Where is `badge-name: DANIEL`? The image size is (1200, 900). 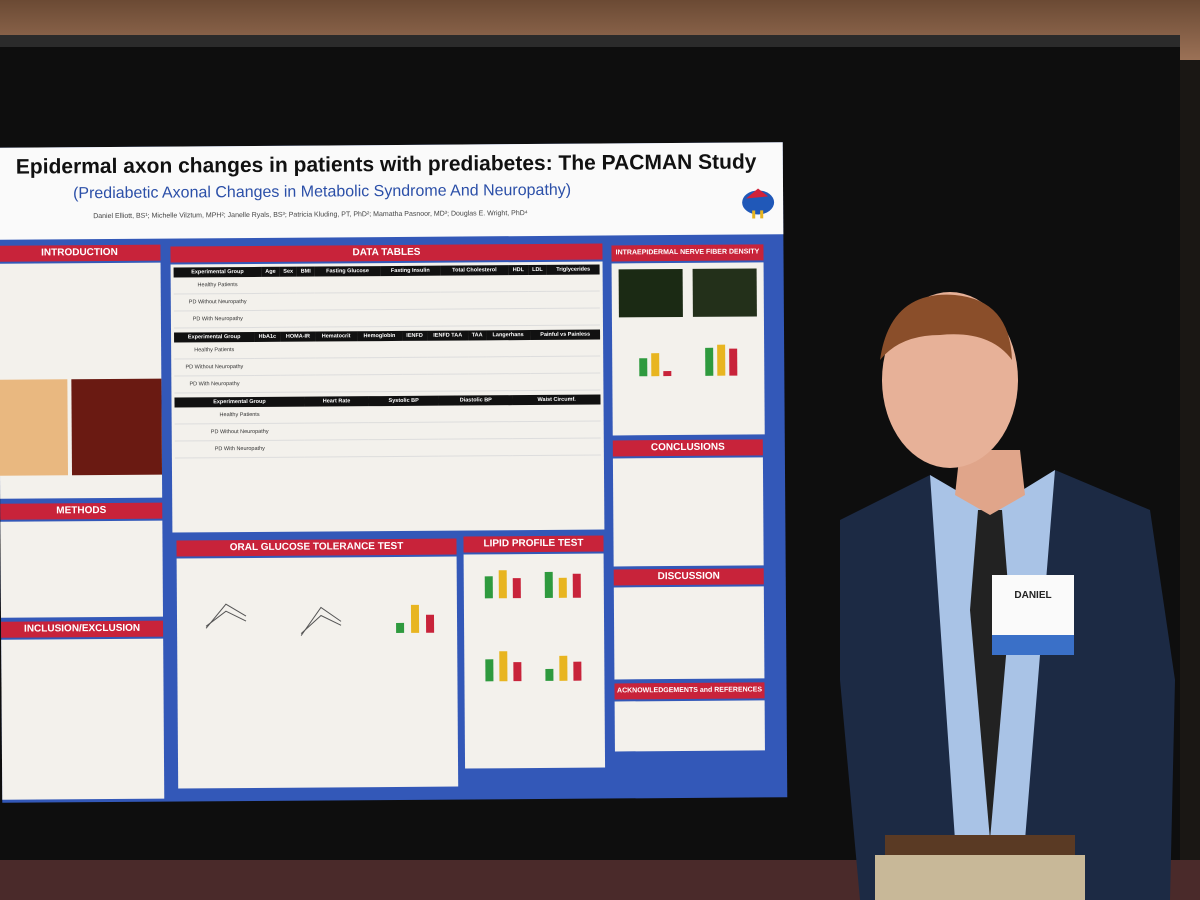 badge-name: DANIEL is located at coordinates (1032, 595).